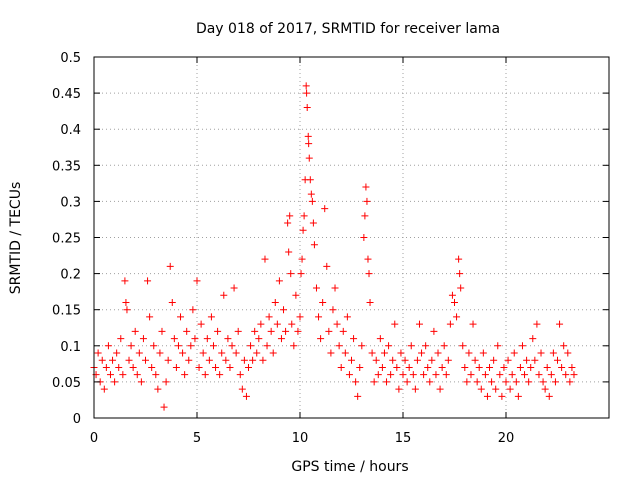 Image resolution: width=640 pixels, height=480 pixels. I want to click on x-tick-label: 0, so click(94, 438).